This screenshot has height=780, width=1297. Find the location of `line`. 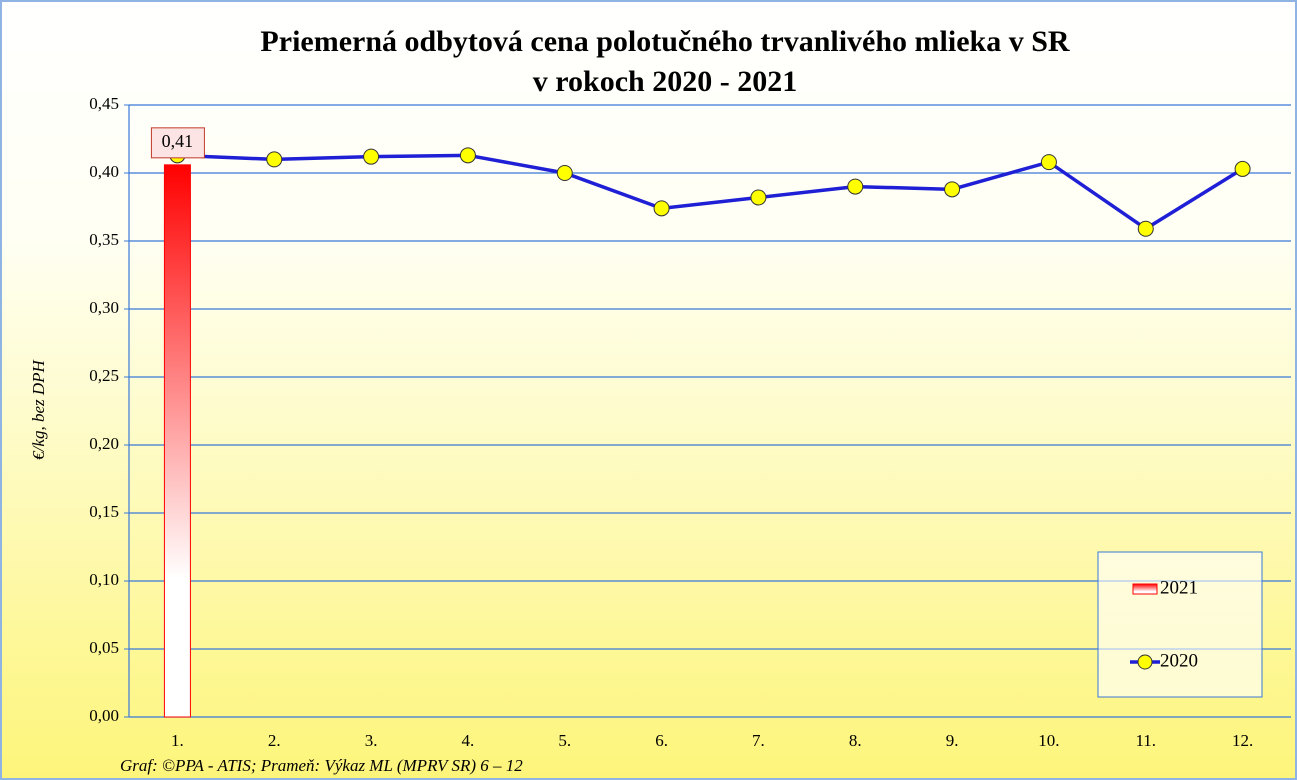

line is located at coordinates (710, 192).